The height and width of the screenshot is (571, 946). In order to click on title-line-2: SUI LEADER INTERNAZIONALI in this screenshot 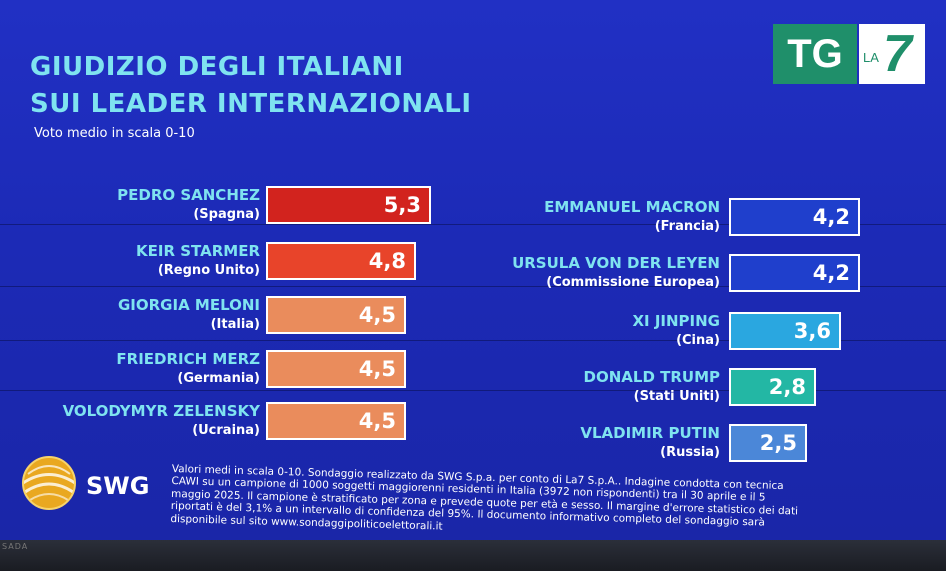, I will do `click(251, 104)`.